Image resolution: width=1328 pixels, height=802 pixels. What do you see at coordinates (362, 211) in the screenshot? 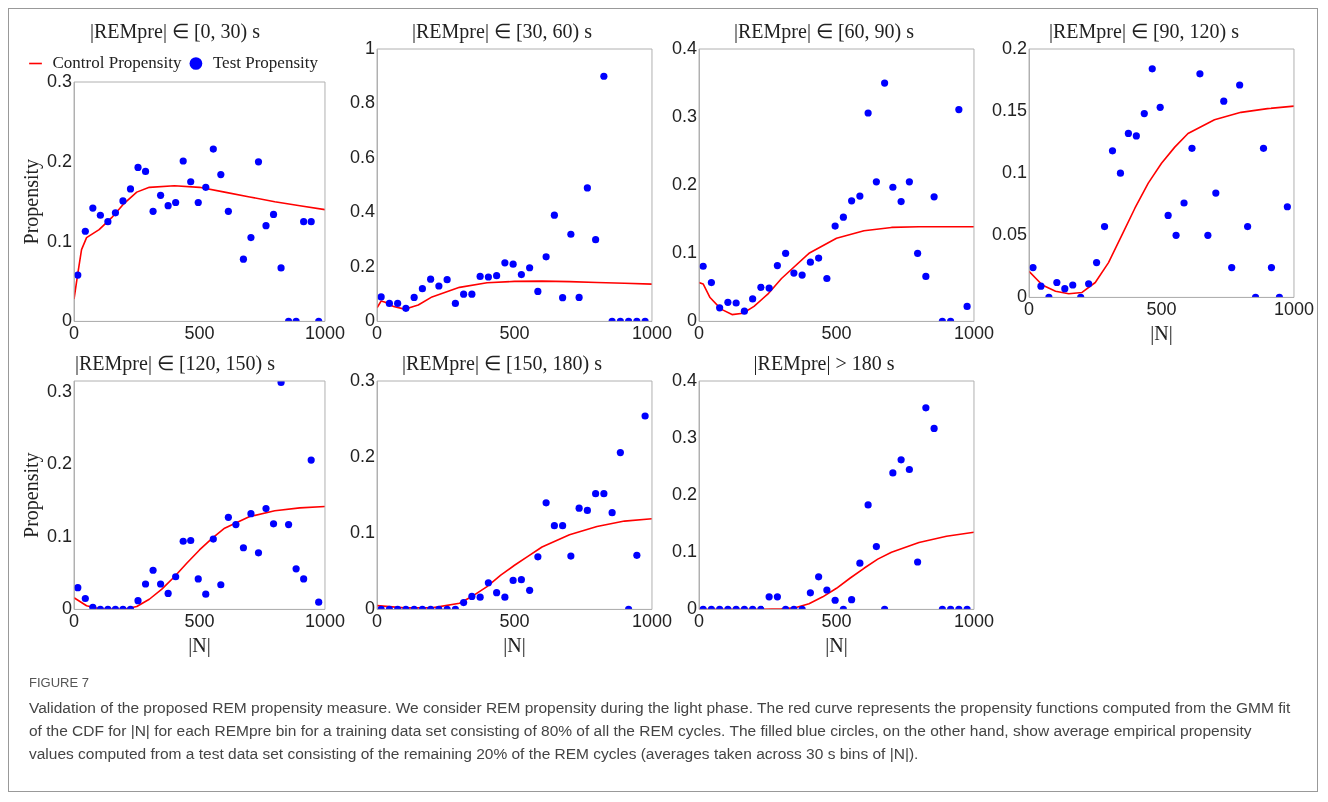
I see `y-tick-label: 0.4` at bounding box center [362, 211].